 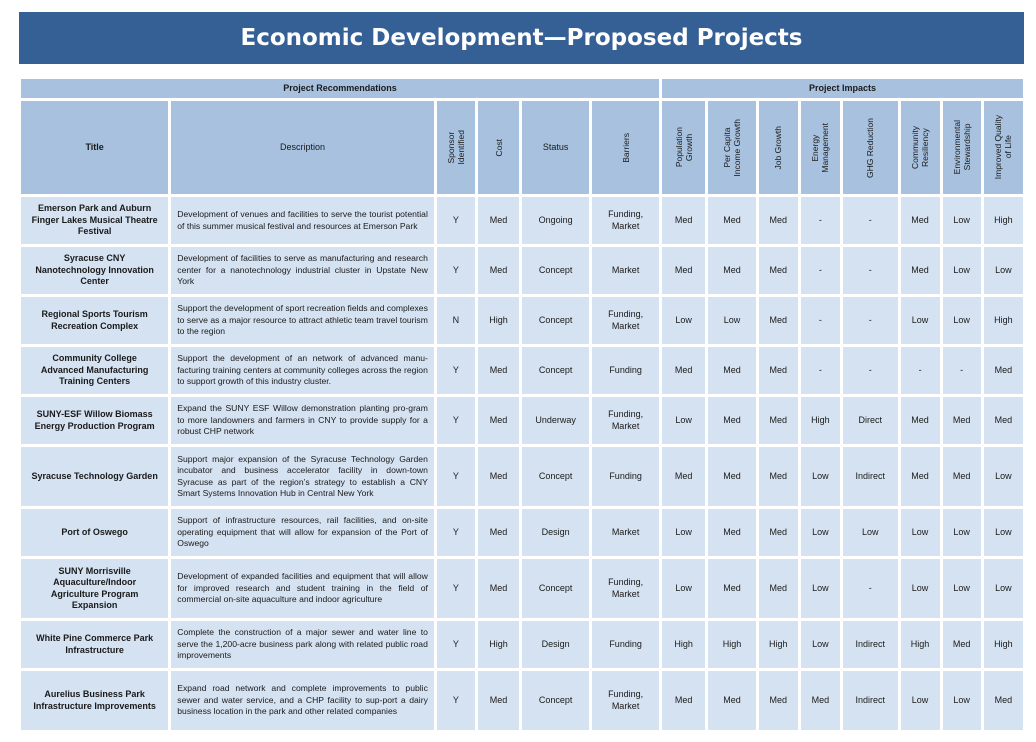 What do you see at coordinates (920, 644) in the screenshot?
I see `impact-cell-community-resiliency: High` at bounding box center [920, 644].